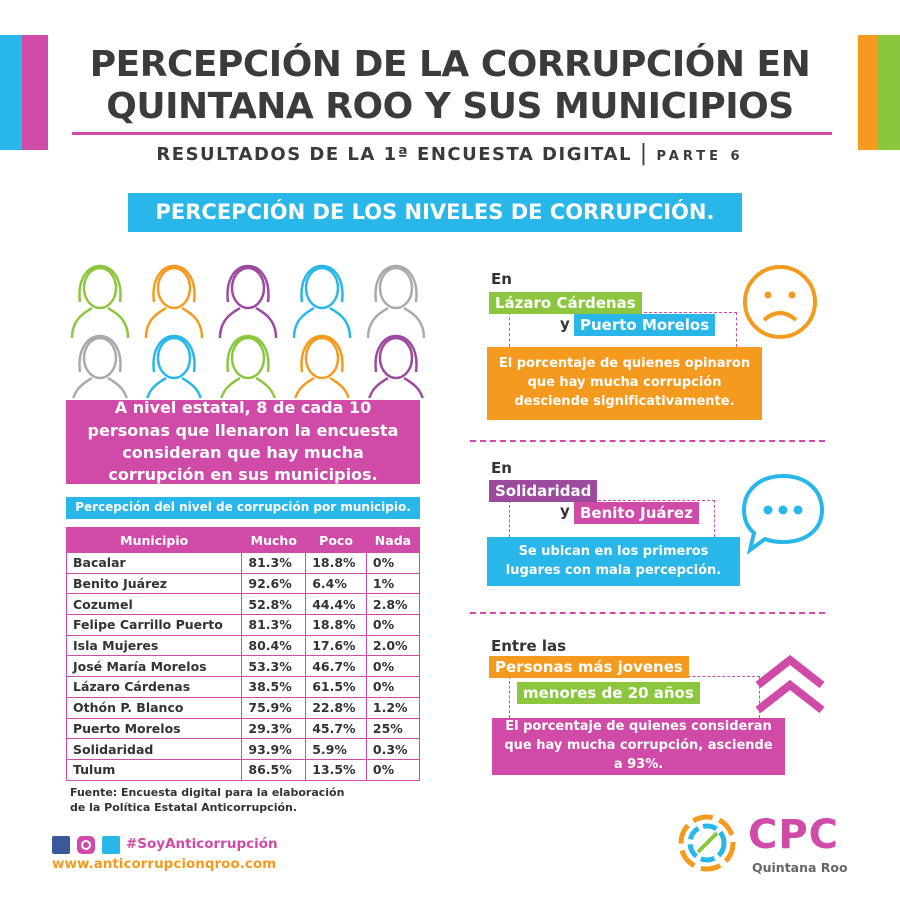  What do you see at coordinates (393, 707) in the screenshot?
I see `table-cell: 1.2%` at bounding box center [393, 707].